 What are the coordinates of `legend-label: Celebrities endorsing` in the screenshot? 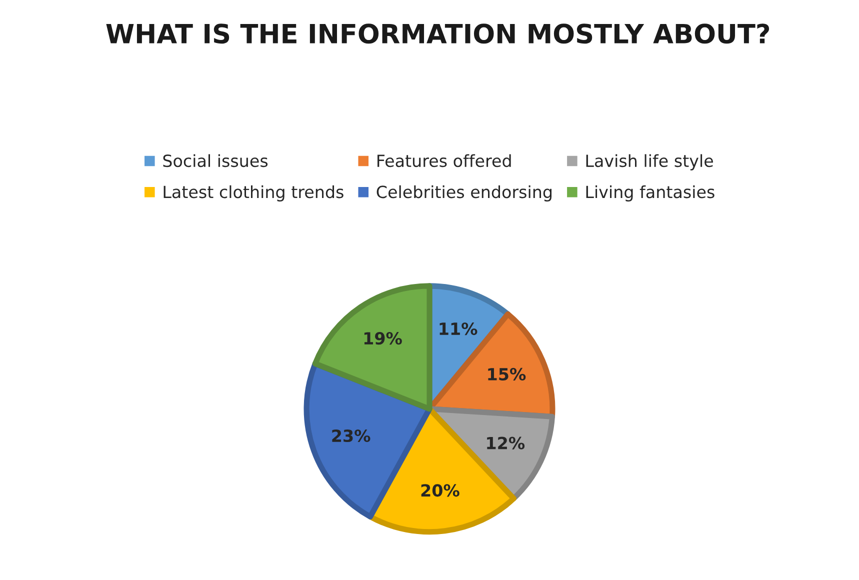 It's located at (464, 193).